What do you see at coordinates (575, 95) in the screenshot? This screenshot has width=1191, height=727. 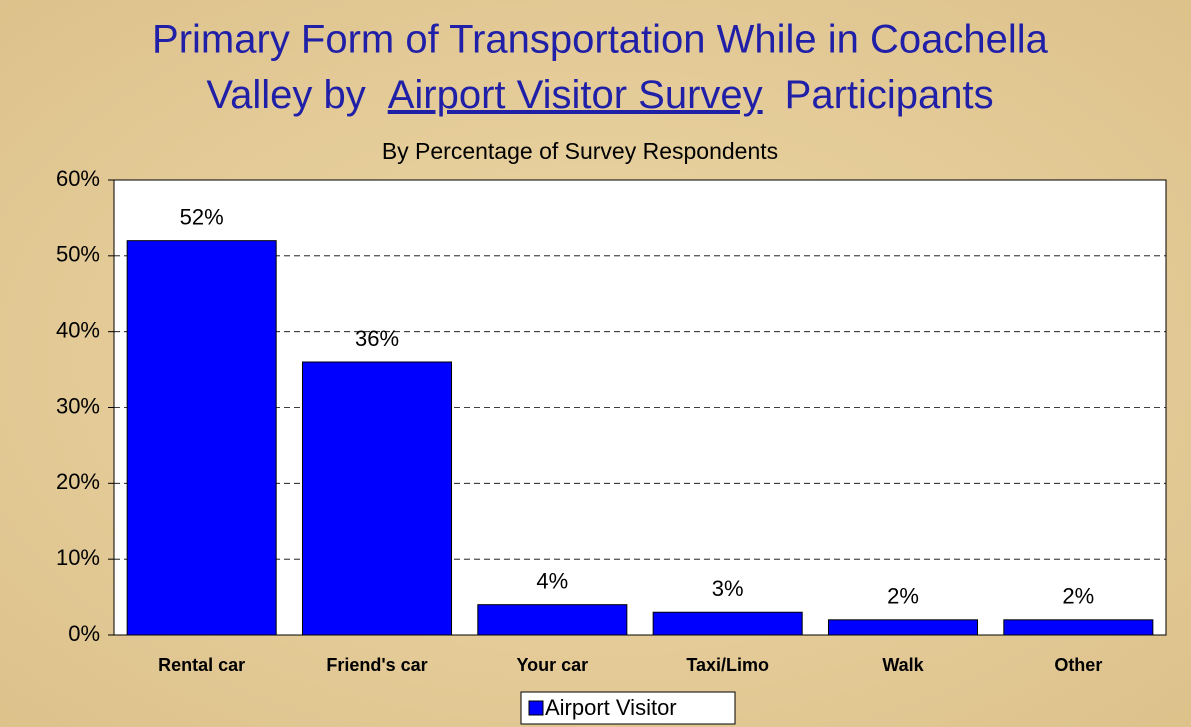 I see `title-part: Airport Visitor Survey` at bounding box center [575, 95].